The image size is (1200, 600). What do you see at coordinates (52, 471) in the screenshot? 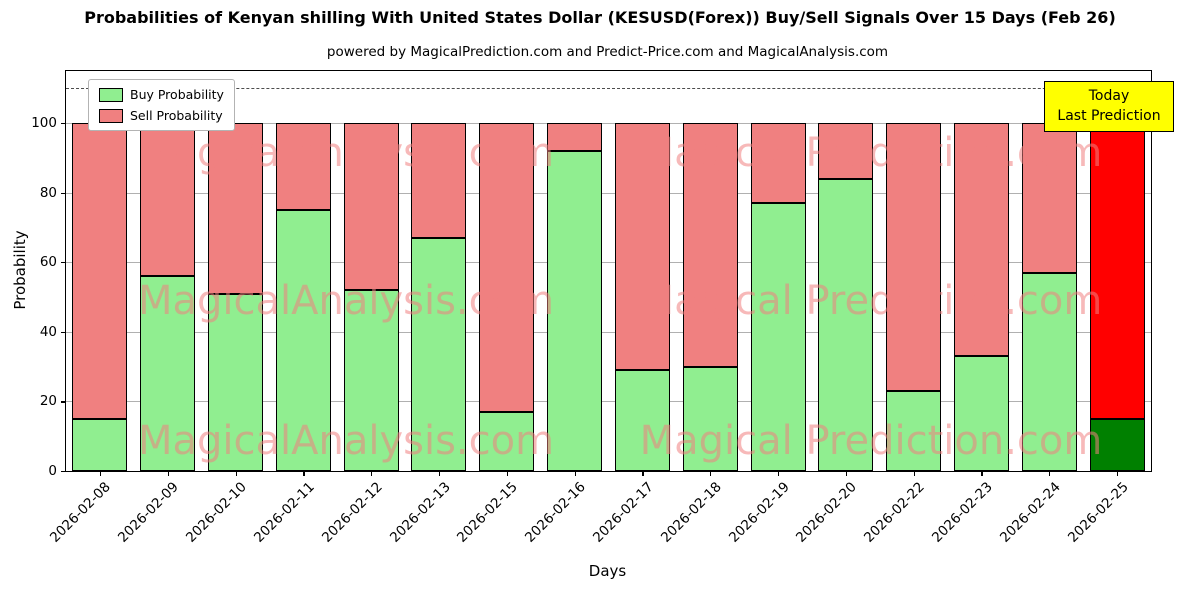
I see `y-tick-label: 0` at bounding box center [52, 471].